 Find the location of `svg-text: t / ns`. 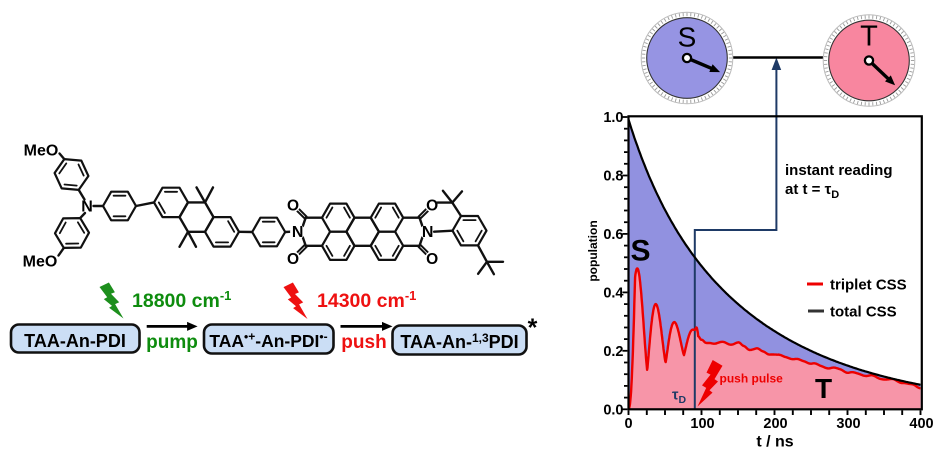

svg-text: t / ns is located at coordinates (774, 442).